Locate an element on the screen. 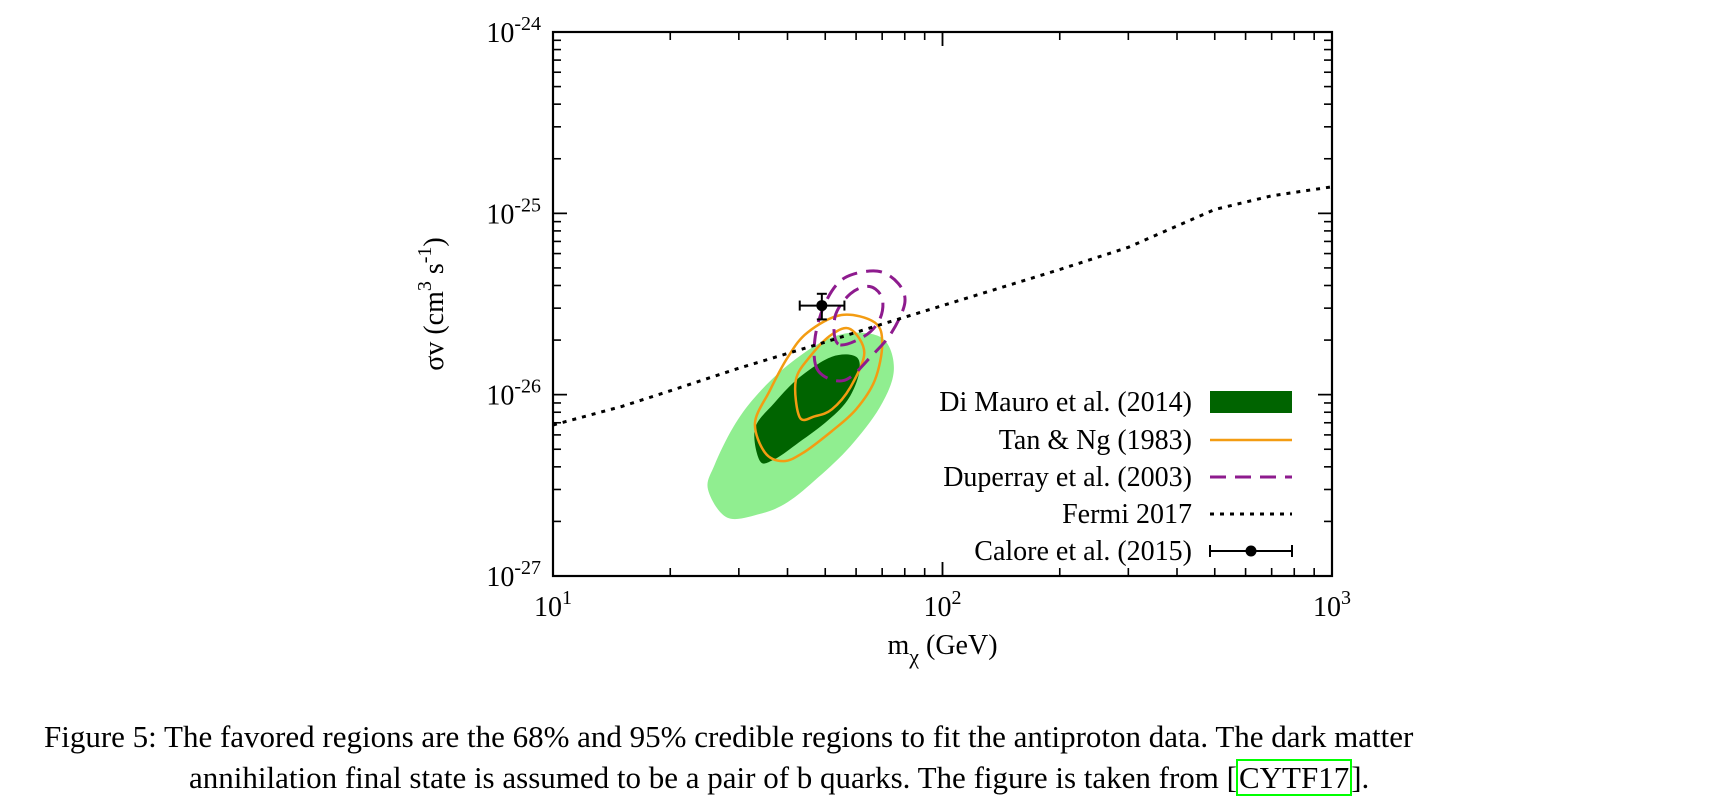 This screenshot has width=1730, height=808. y-tick-label: 10-26 is located at coordinates (513, 394).